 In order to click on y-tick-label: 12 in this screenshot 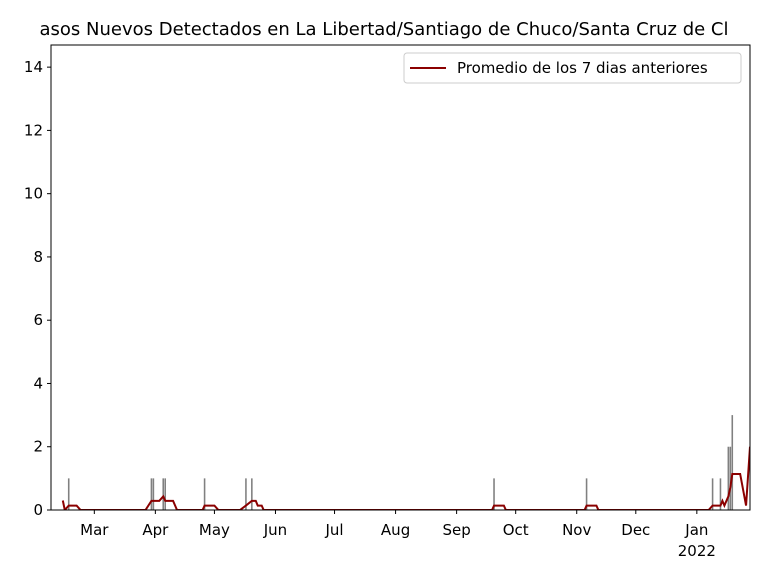, I will do `click(33, 130)`.